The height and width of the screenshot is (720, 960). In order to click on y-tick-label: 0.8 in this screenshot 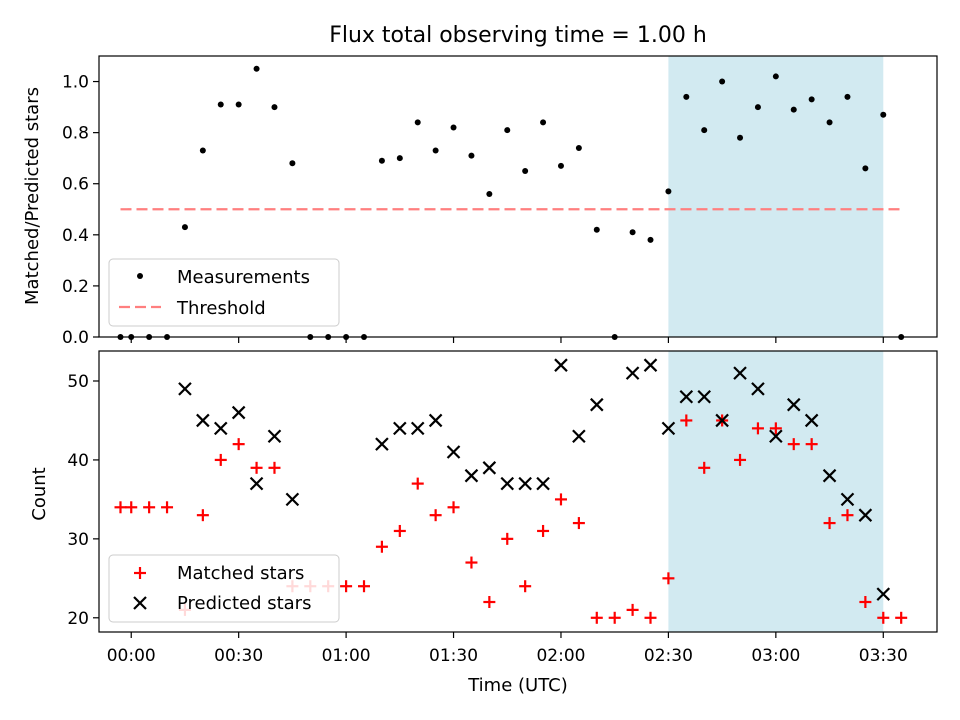, I will do `click(75, 134)`.